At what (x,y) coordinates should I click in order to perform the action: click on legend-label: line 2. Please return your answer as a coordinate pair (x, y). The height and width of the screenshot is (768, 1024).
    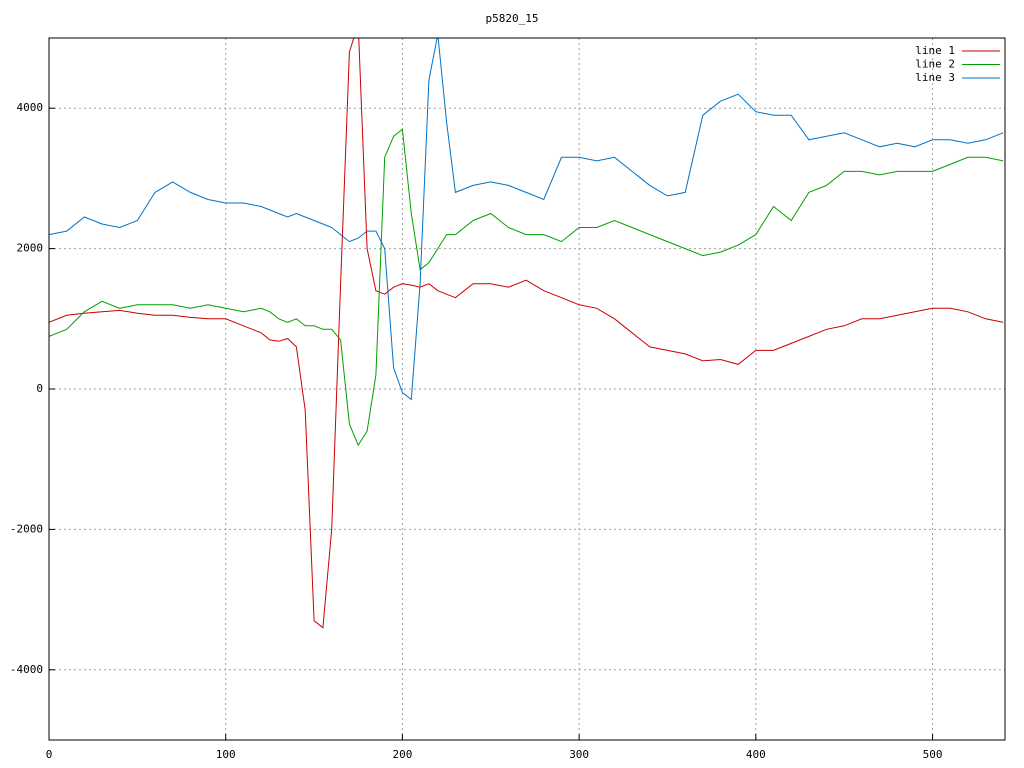
    Looking at the image, I should click on (935, 64).